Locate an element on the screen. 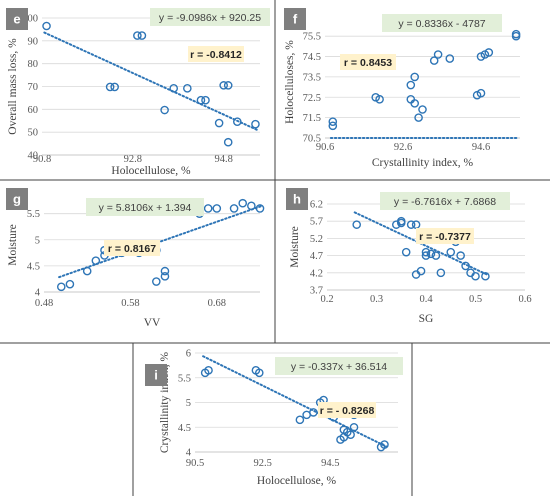 This screenshot has height=496, width=550. y-tick-label: 40 is located at coordinates (33, 156).